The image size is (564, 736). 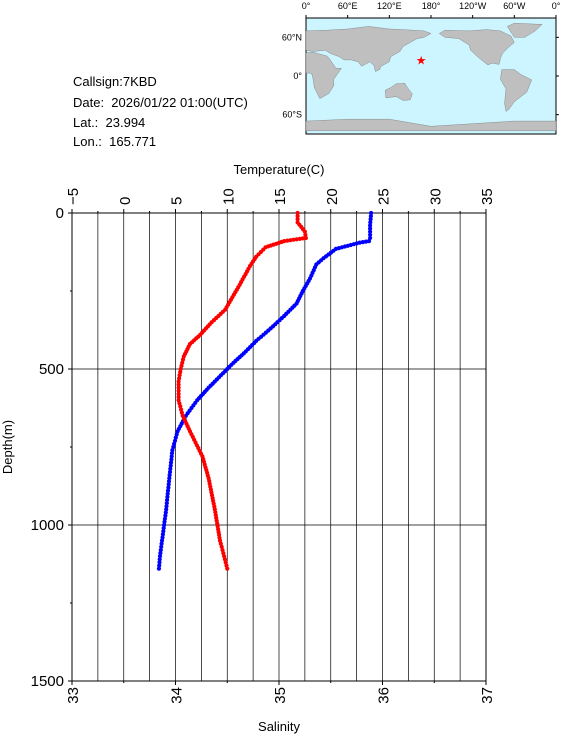 What do you see at coordinates (332, 196) in the screenshot?
I see `top-axis-tick-label: 20` at bounding box center [332, 196].